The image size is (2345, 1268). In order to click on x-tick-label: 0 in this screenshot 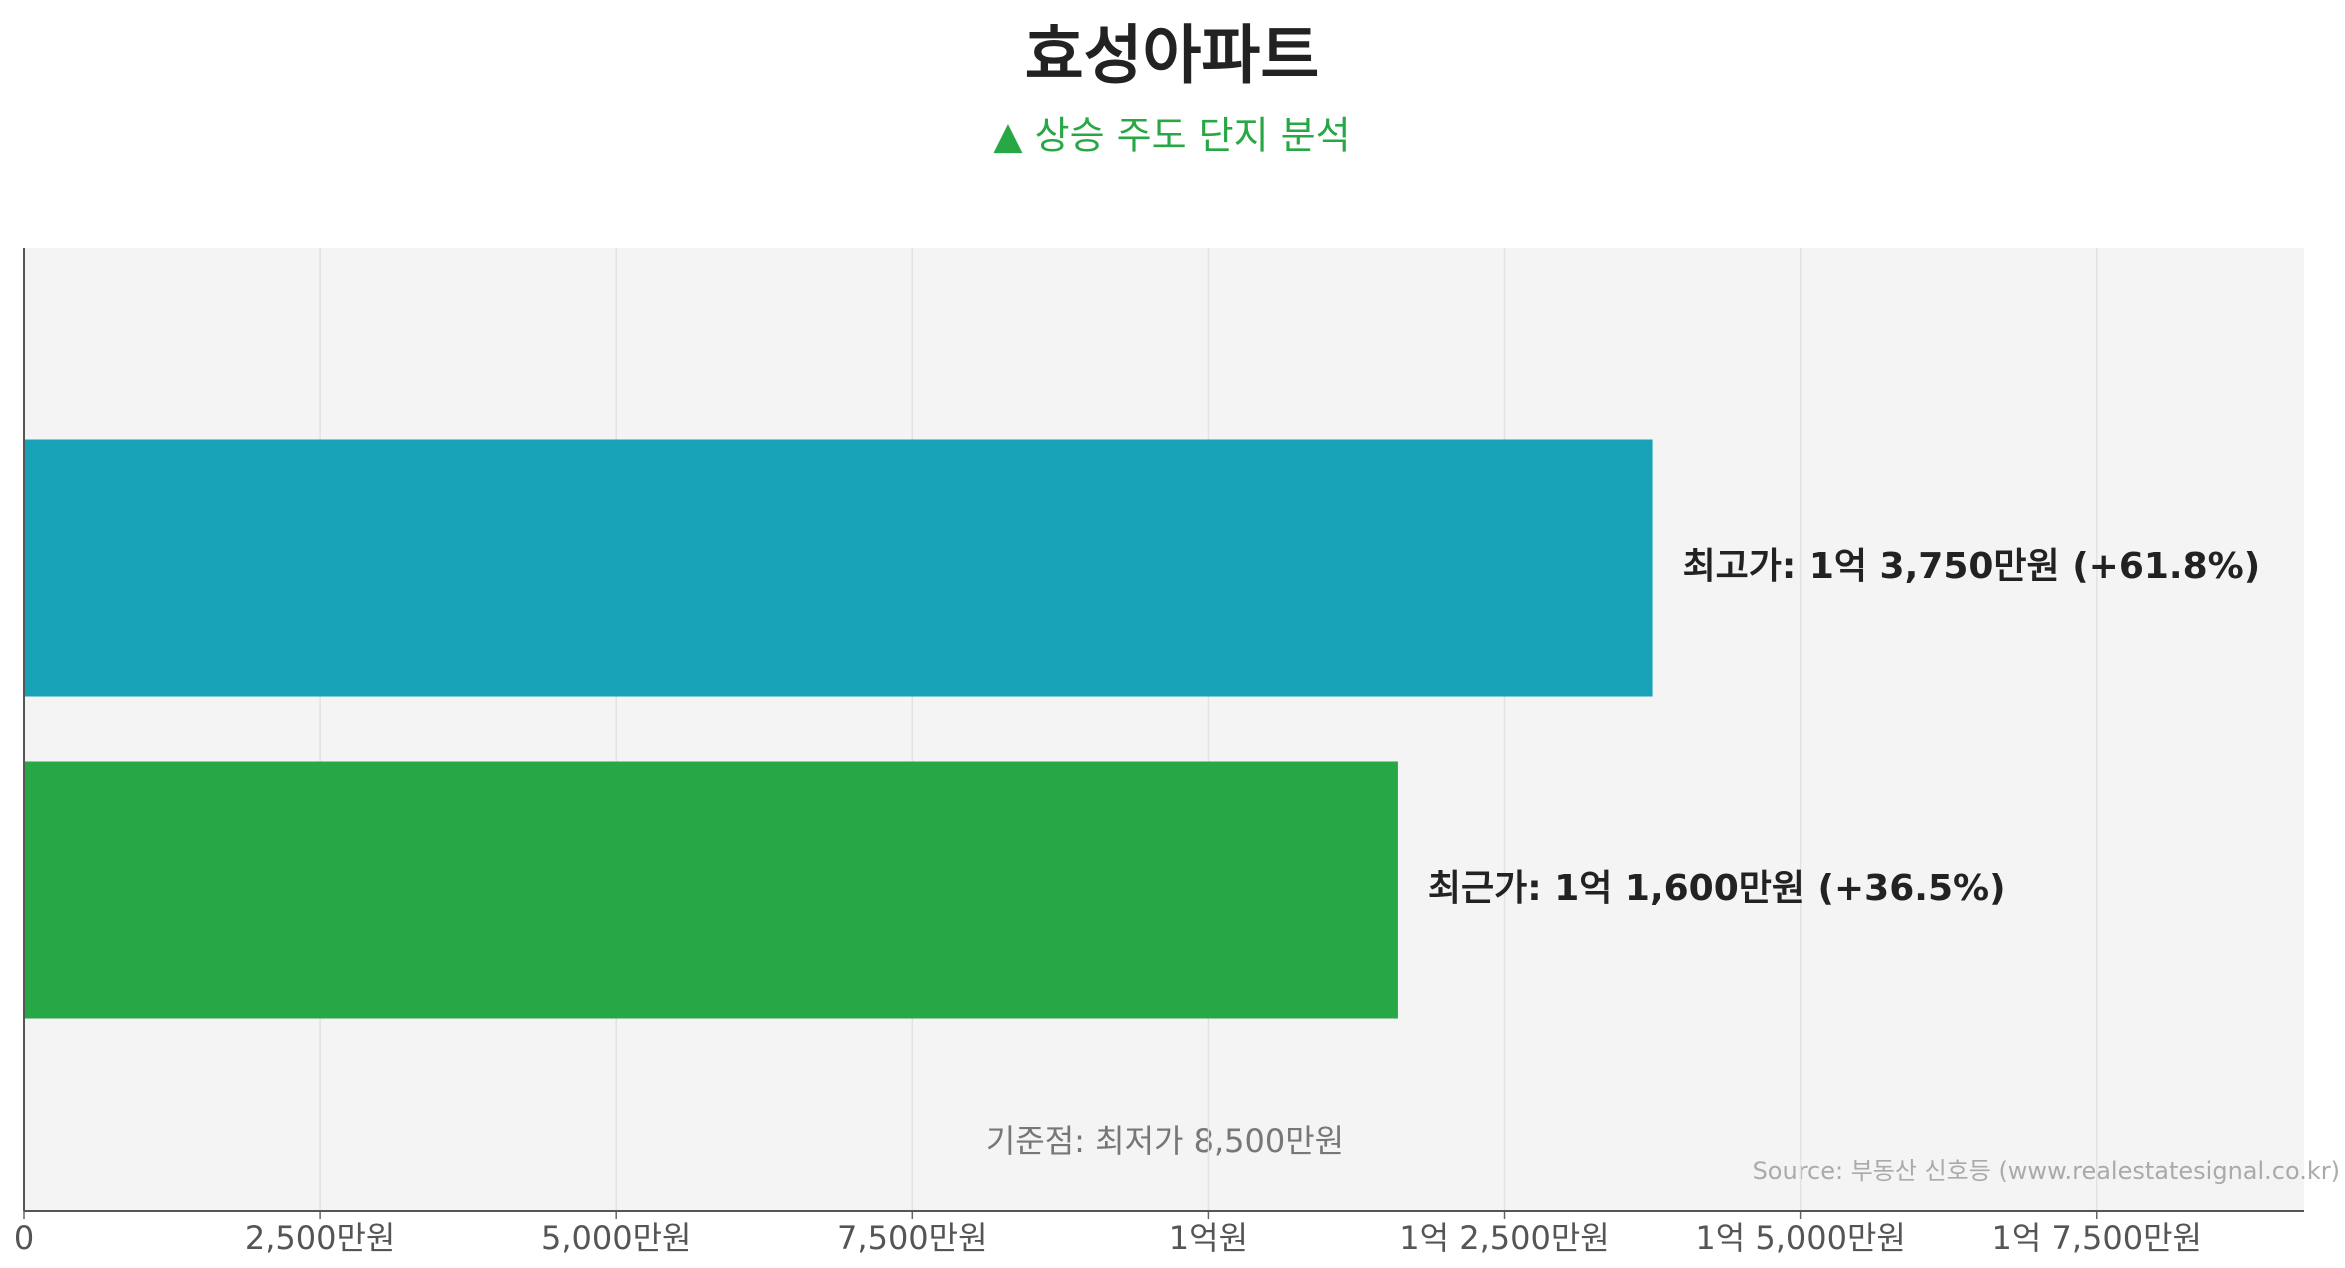, I will do `click(24, 1238)`.